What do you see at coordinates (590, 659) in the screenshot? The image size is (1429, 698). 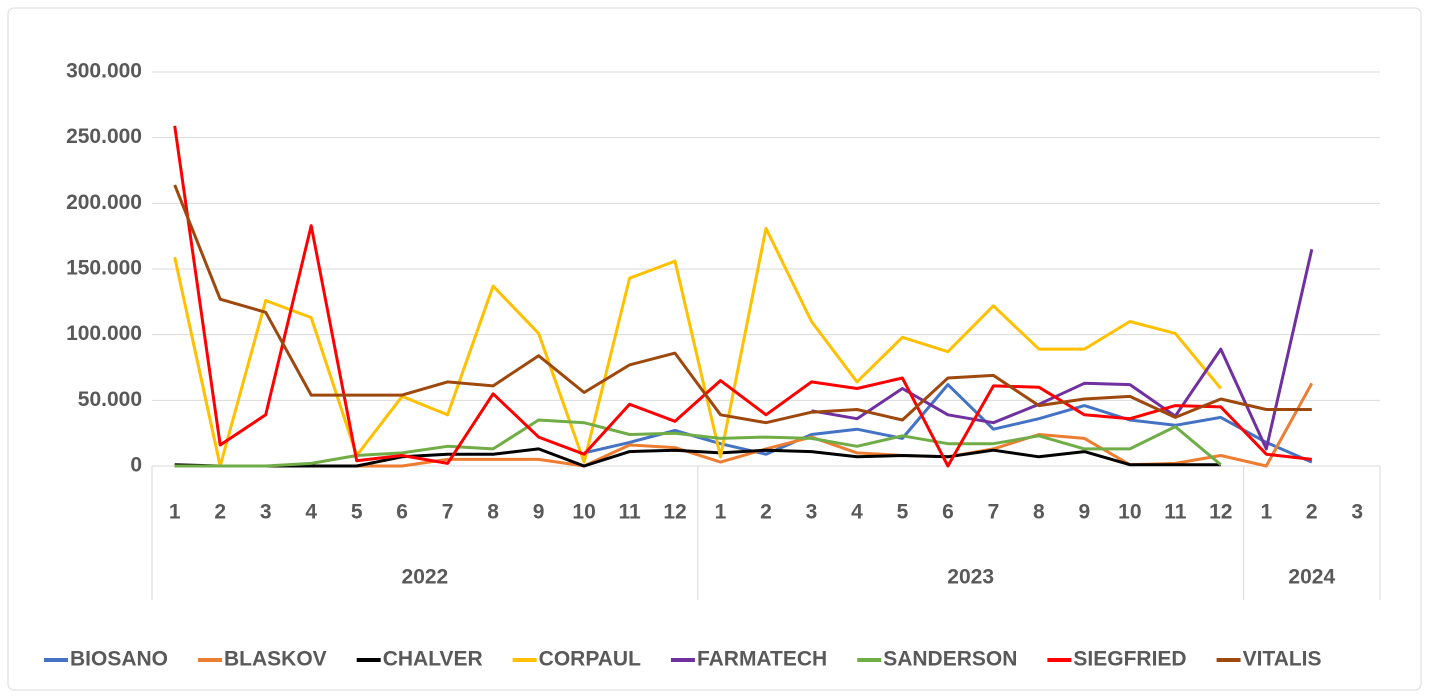 I see `legend-label: CORPAUL` at bounding box center [590, 659].